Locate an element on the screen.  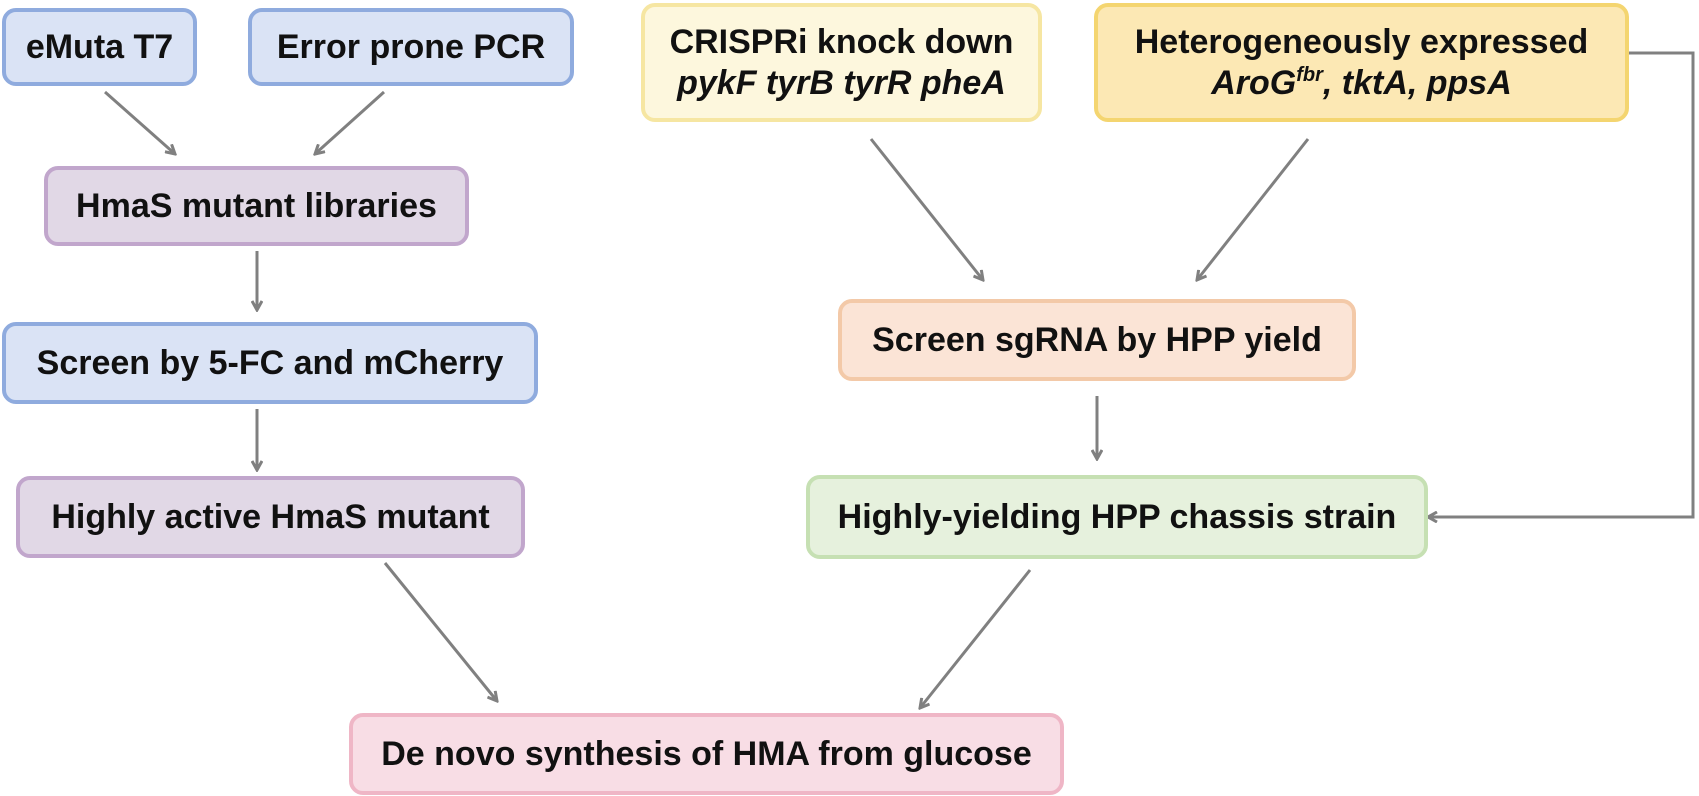
hpp-chassis-strain-node: Highly-yielding HPP chassis strain is located at coordinates (1117, 517).